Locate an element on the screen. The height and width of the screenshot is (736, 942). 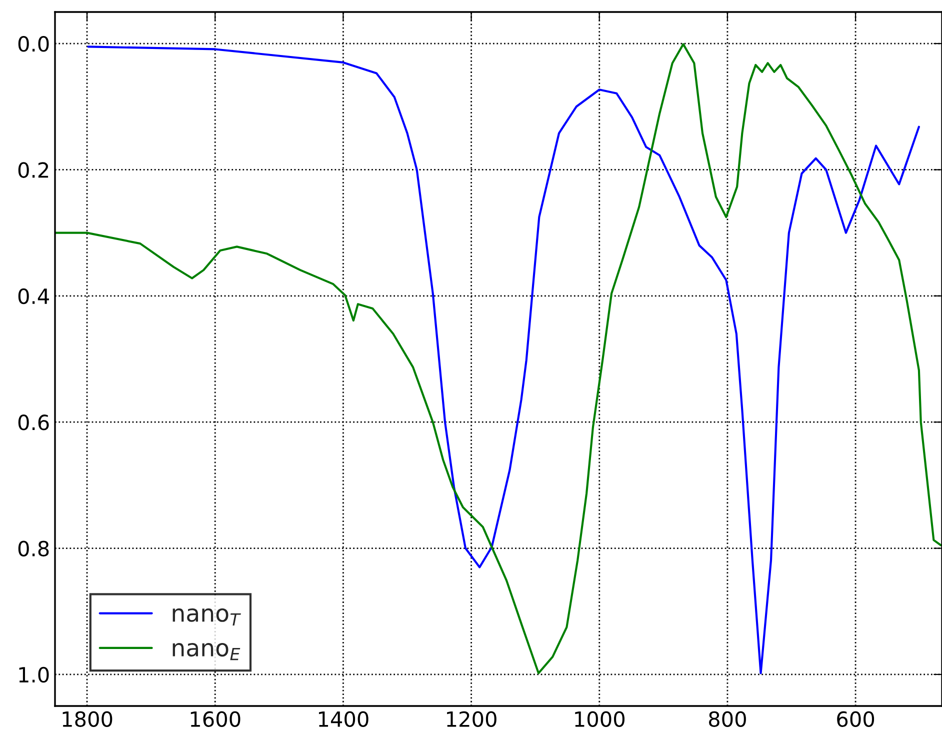
y-tick-label: 1.0 is located at coordinates (34, 674).